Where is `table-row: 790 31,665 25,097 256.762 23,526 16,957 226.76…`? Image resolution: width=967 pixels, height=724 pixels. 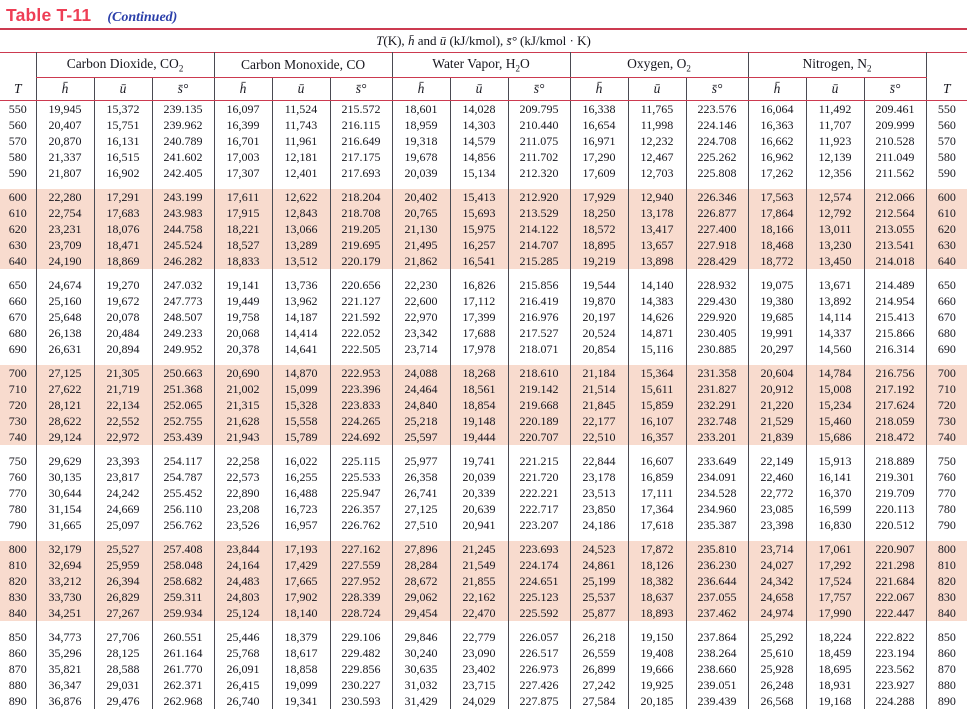 table-row: 790 31,665 25,097 256.762 23,526 16,957 226.76… is located at coordinates (483, 525).